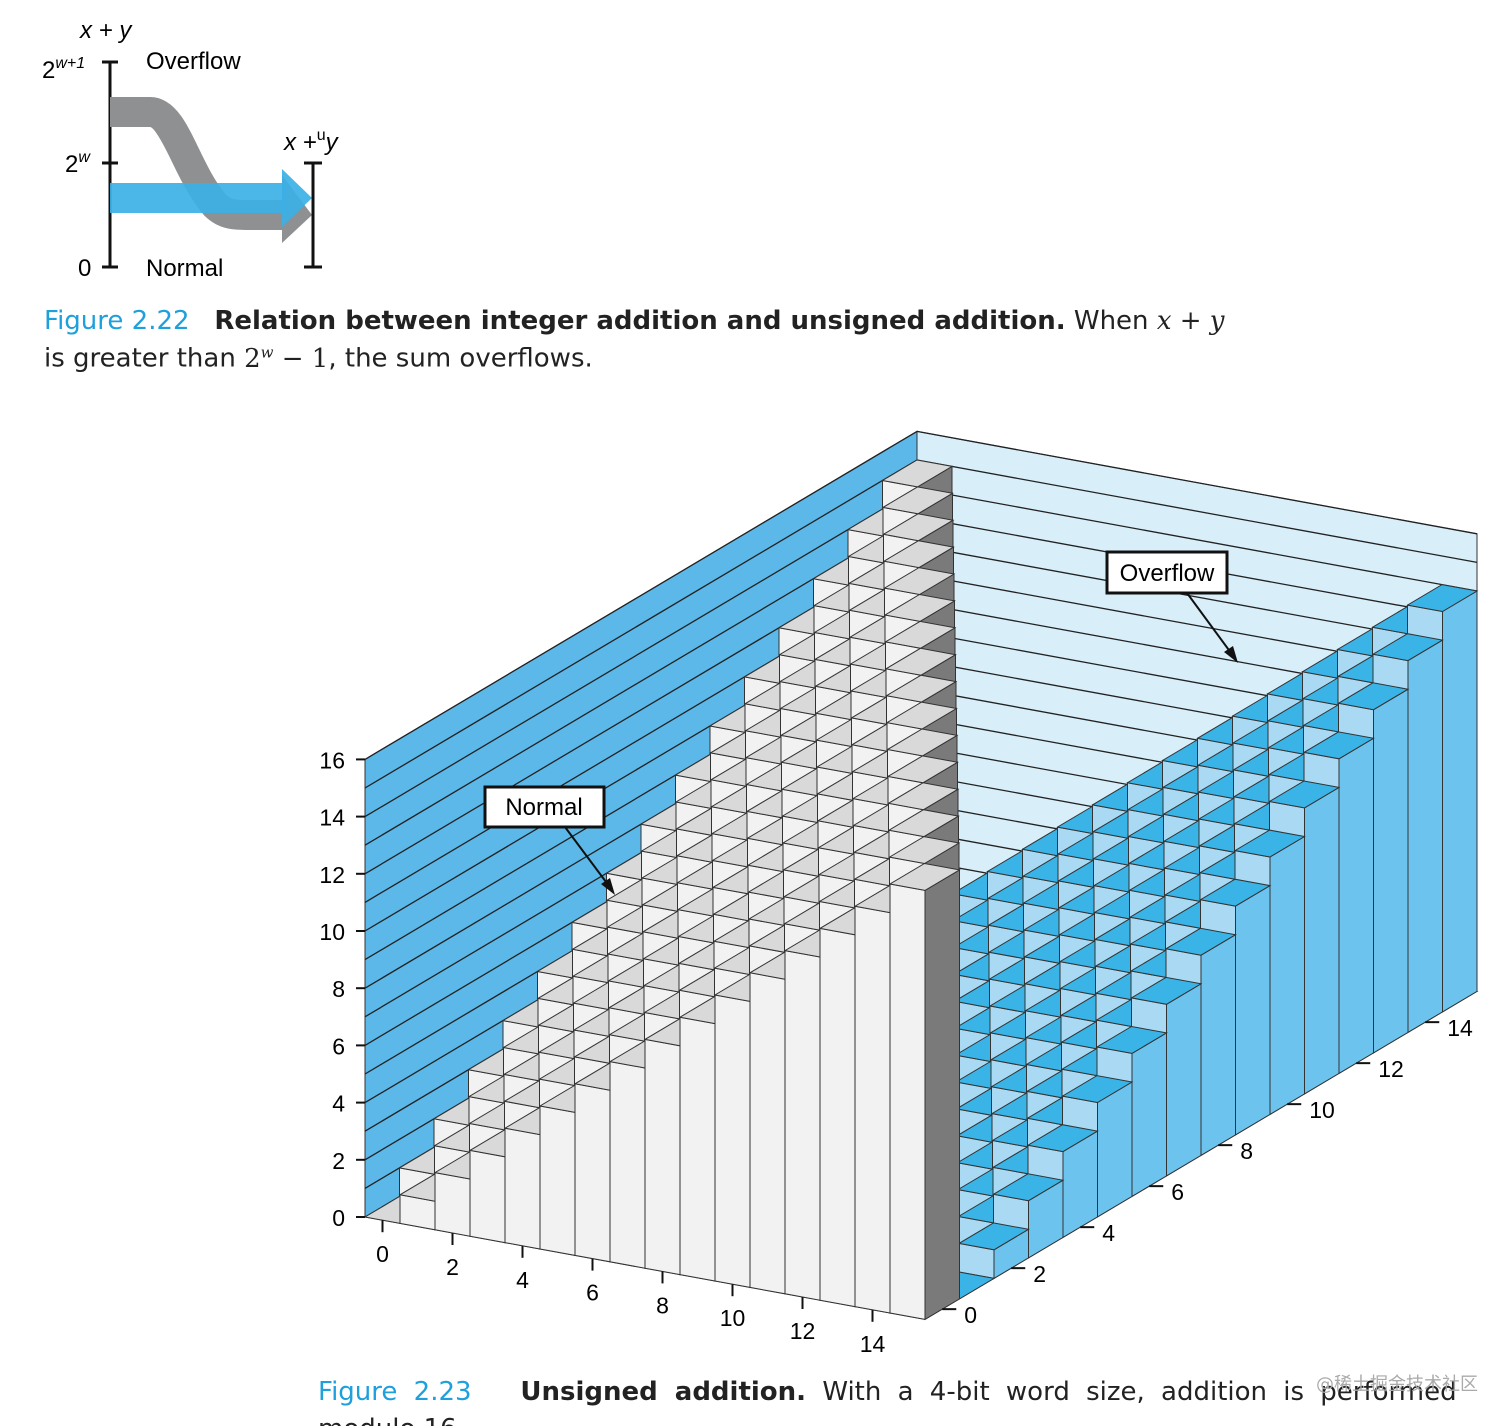  Describe the element at coordinates (1246, 1151) in the screenshot. I see `y-tick-label: 8` at that location.